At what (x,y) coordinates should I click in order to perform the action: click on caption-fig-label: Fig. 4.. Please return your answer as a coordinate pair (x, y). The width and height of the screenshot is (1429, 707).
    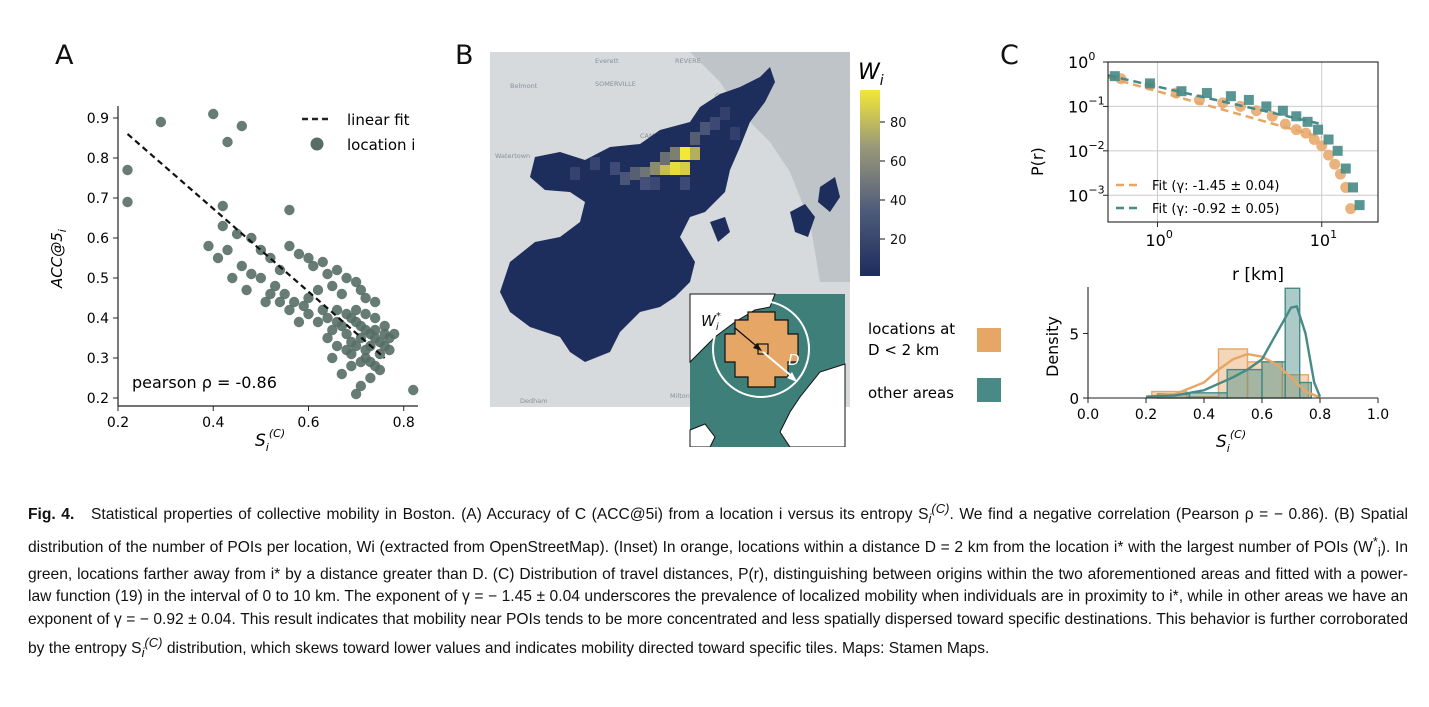
    Looking at the image, I should click on (51, 515).